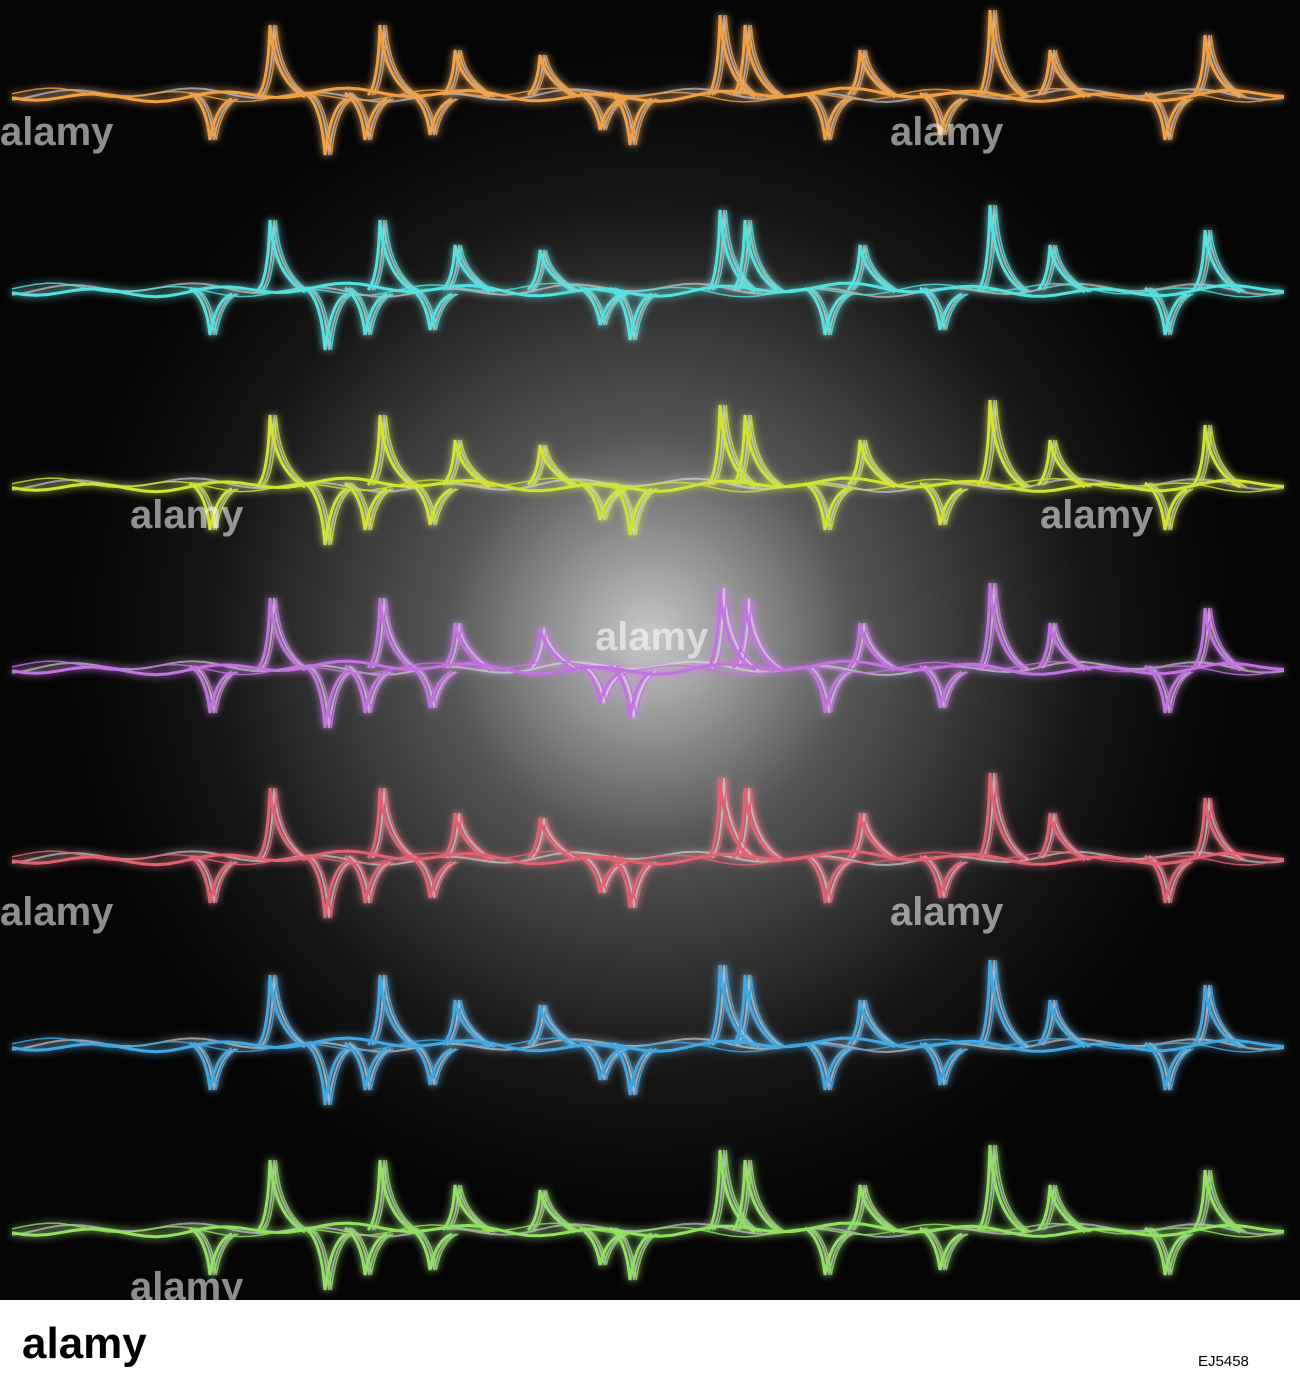 The width and height of the screenshot is (1300, 1390). I want to click on footer-bar, so click(650, 1345).